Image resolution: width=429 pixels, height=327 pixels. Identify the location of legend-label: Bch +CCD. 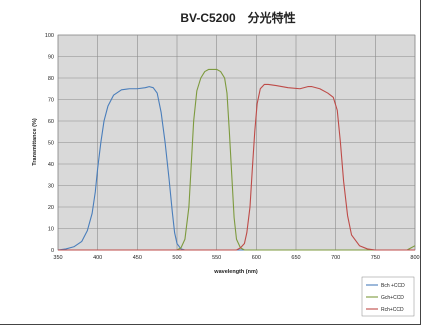
(393, 286).